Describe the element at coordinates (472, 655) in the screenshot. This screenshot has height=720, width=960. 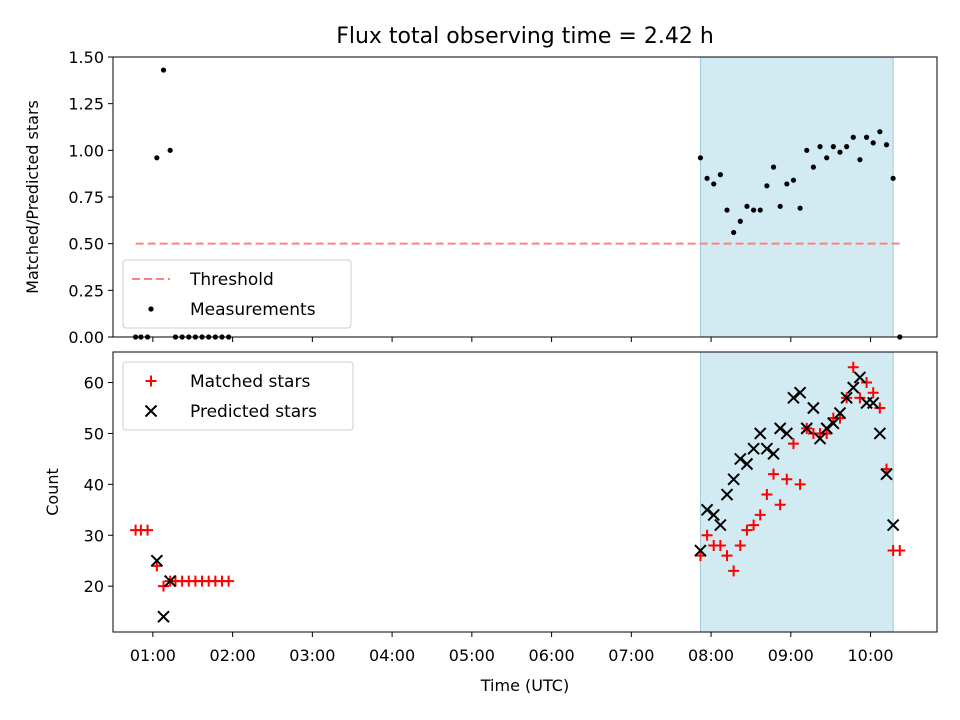
I see `x-tick-label: 05:00` at that location.